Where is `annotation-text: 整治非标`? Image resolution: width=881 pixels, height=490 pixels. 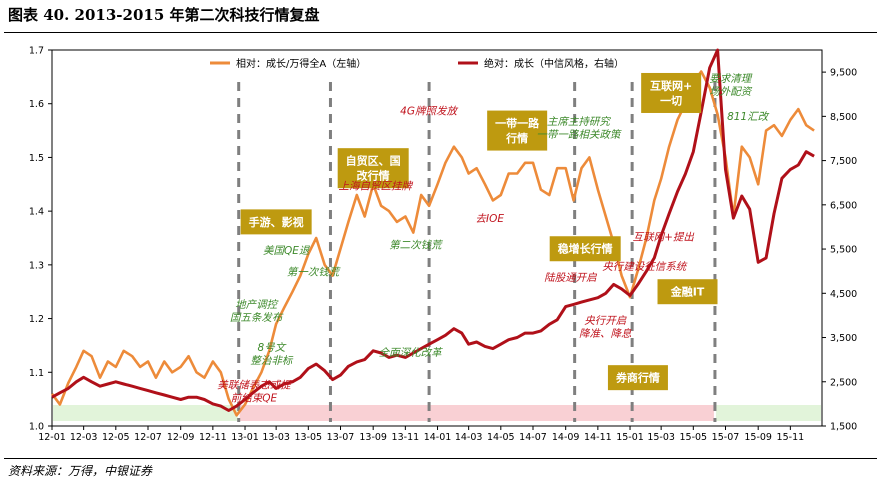
annotation-text: 整治非标 is located at coordinates (271, 361).